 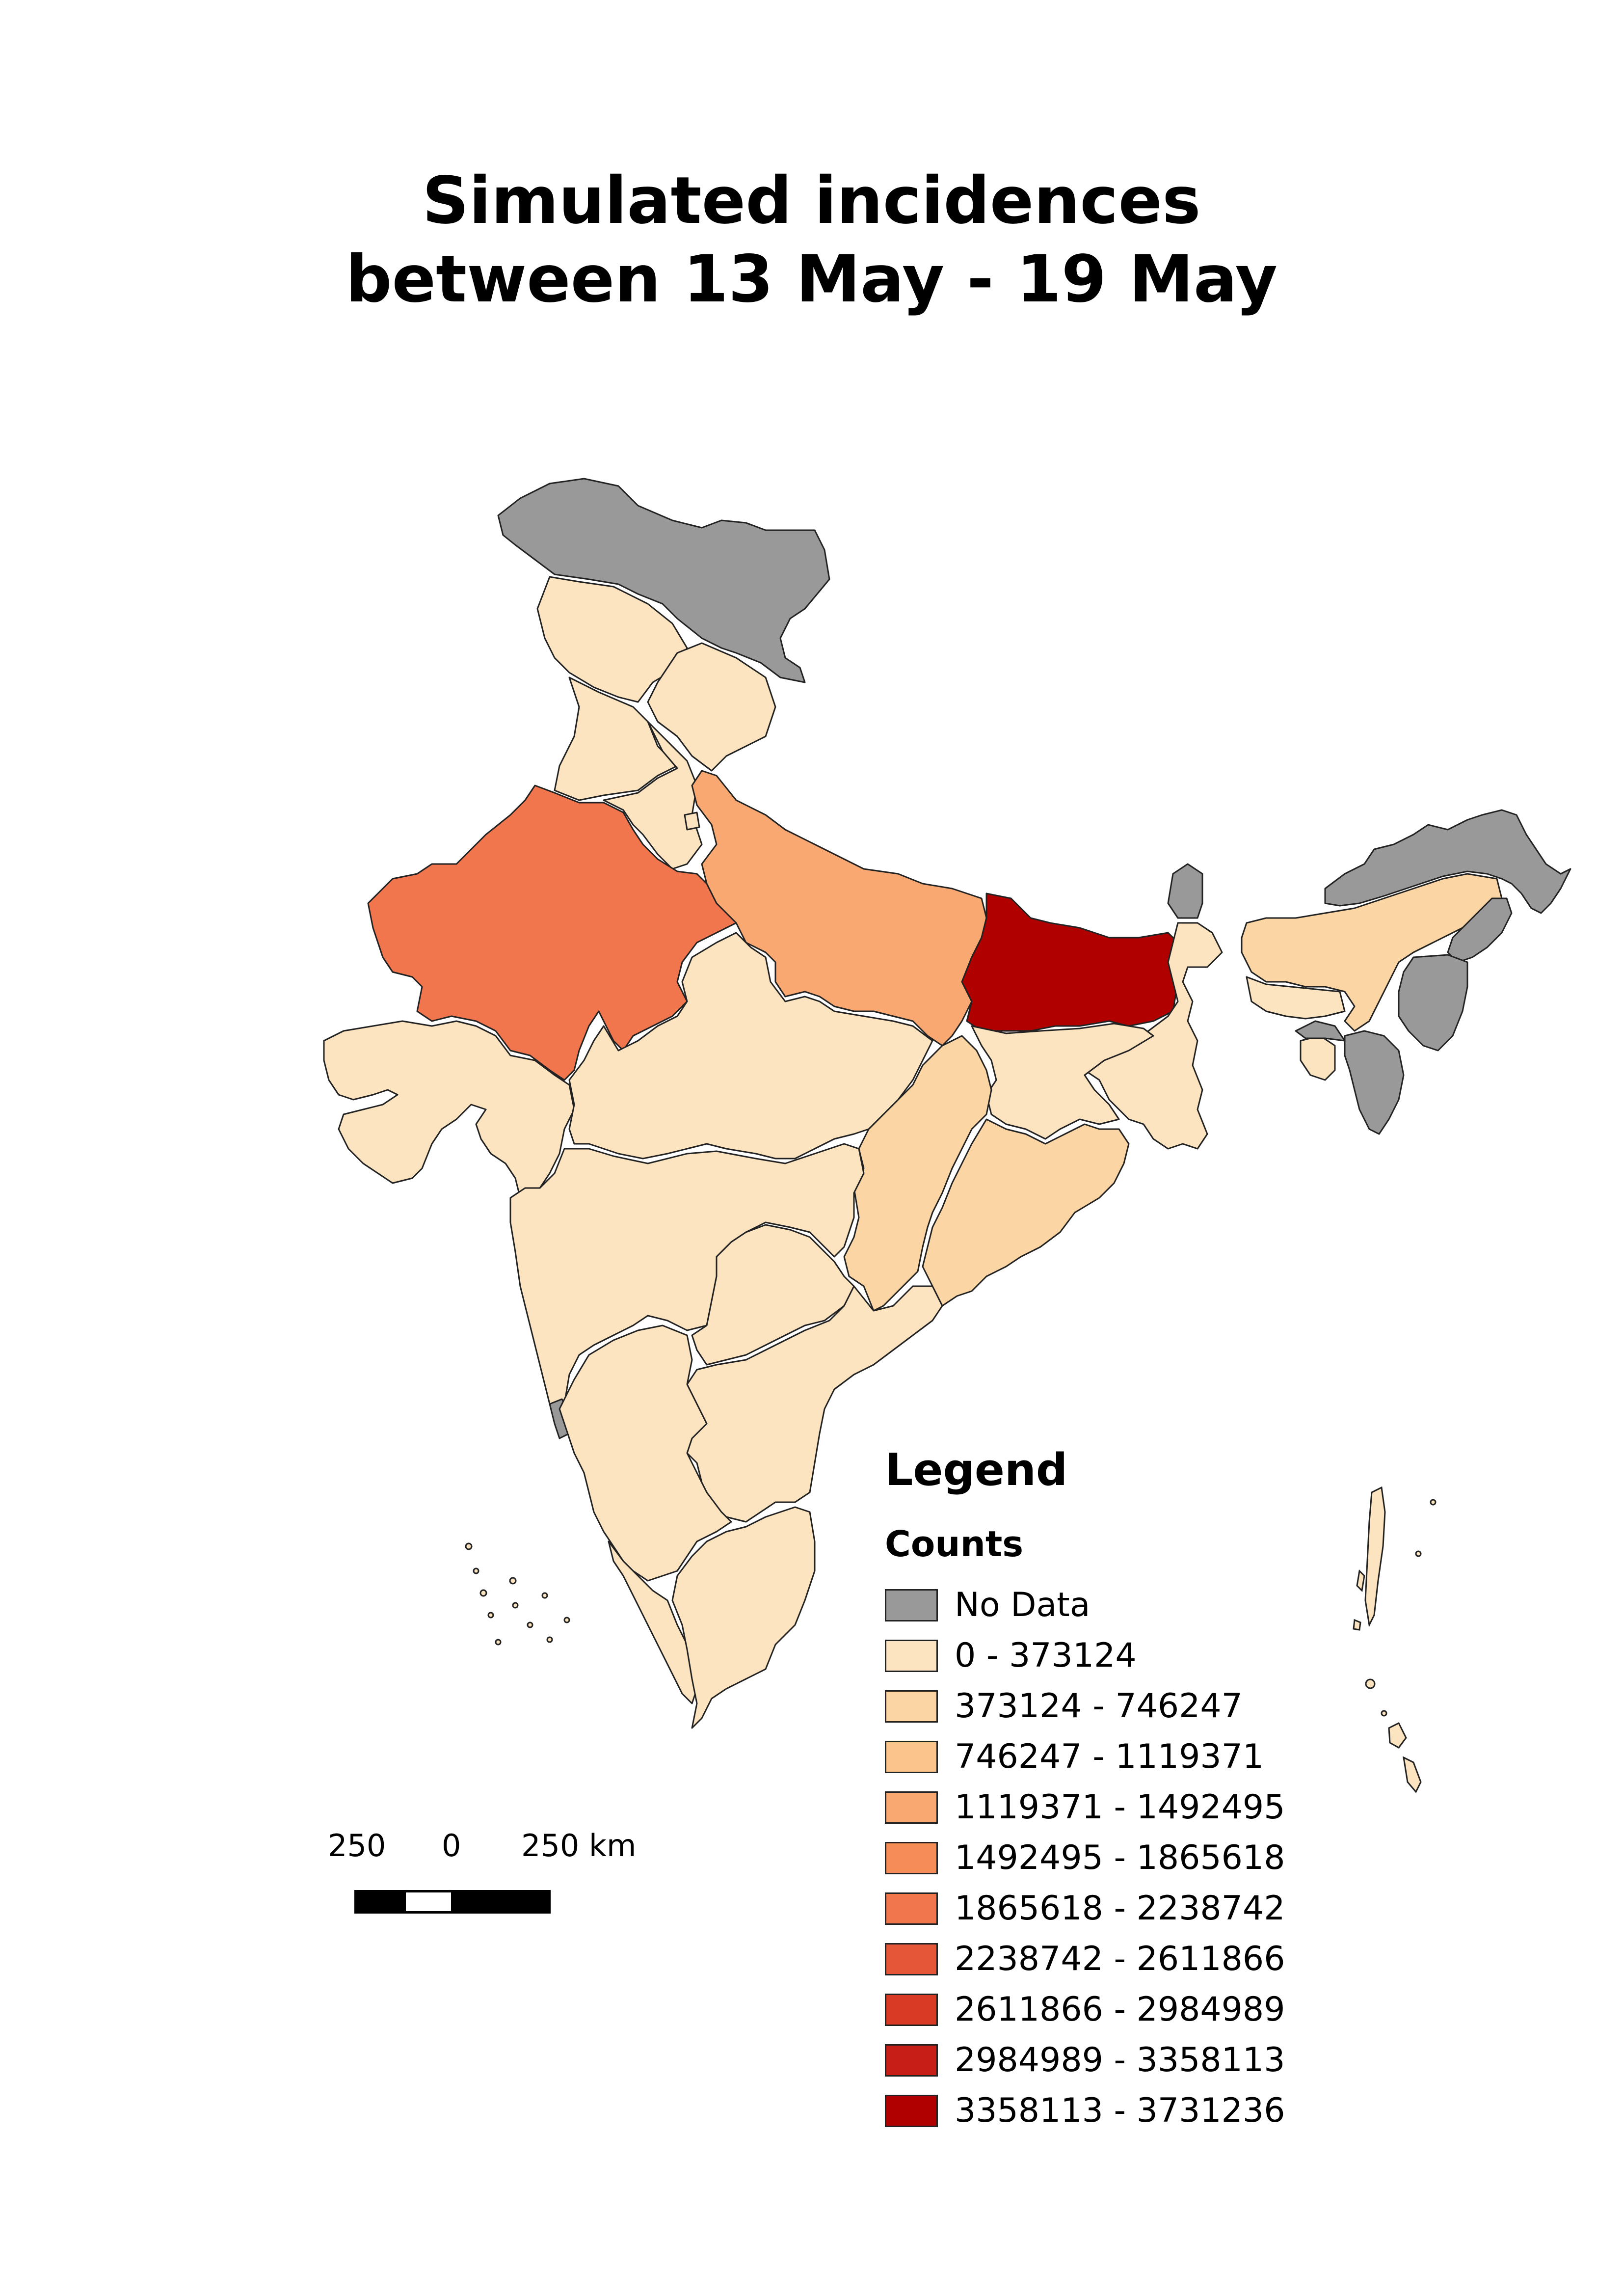 What do you see at coordinates (1120, 2009) in the screenshot?
I see `legend-label: 2611866 - 2984989` at bounding box center [1120, 2009].